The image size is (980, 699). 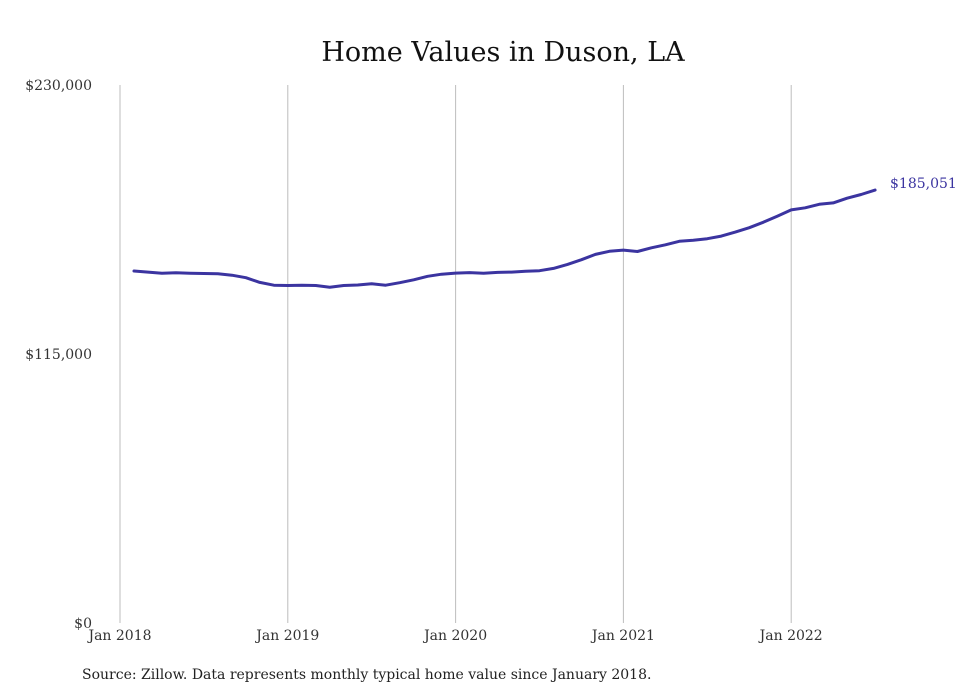 What do you see at coordinates (503, 52) in the screenshot?
I see `chart-title: Home Values in Duson, LA` at bounding box center [503, 52].